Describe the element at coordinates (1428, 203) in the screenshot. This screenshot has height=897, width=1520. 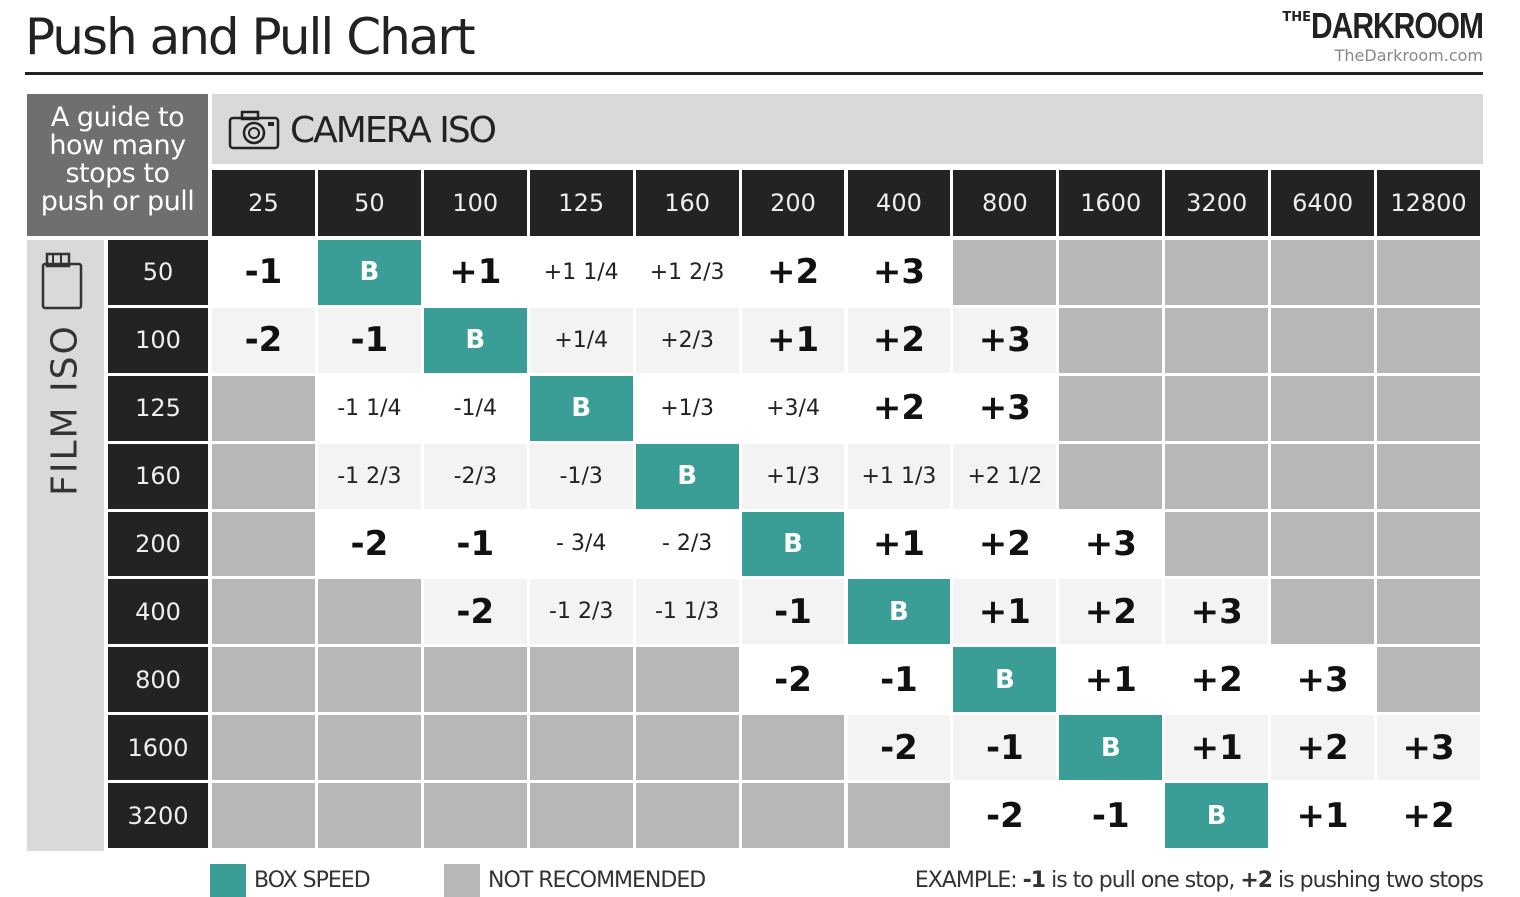
I see `column-header: 12800` at that location.